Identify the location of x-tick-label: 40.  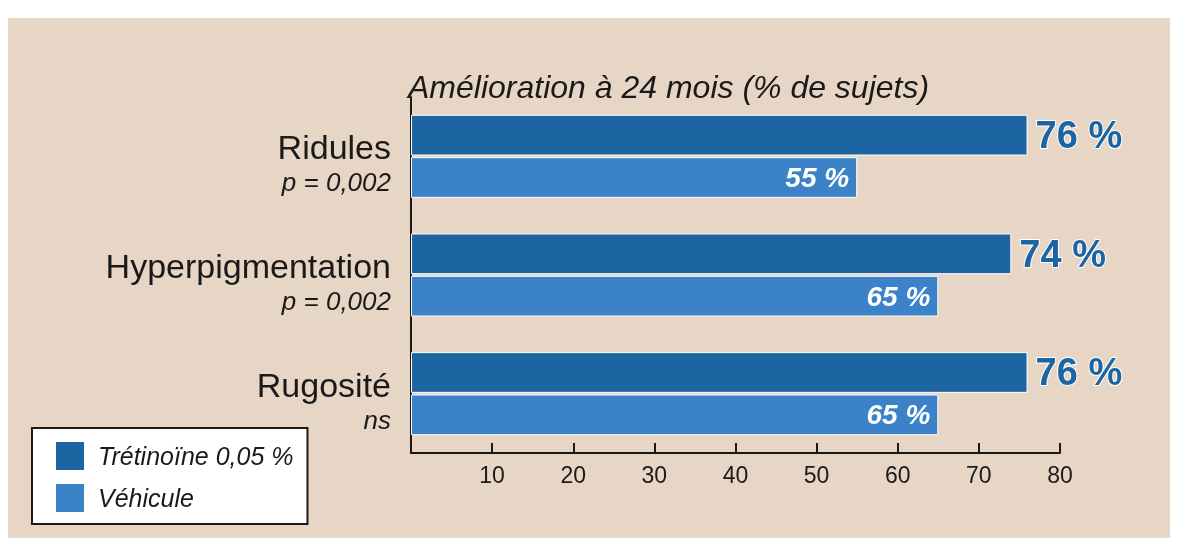
(735, 474).